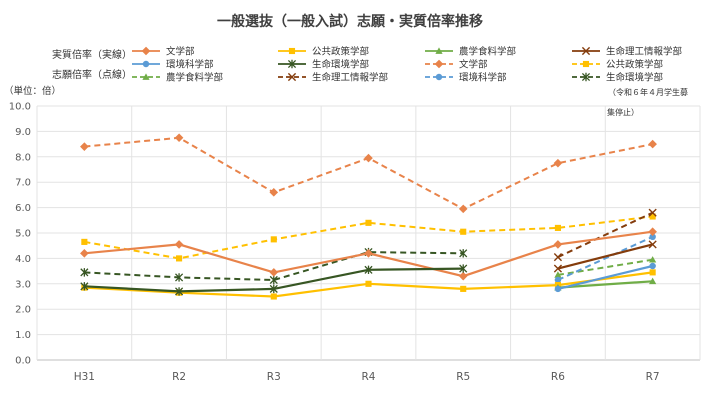  What do you see at coordinates (473, 65) in the screenshot?
I see `legend-label: 文学部` at bounding box center [473, 65].